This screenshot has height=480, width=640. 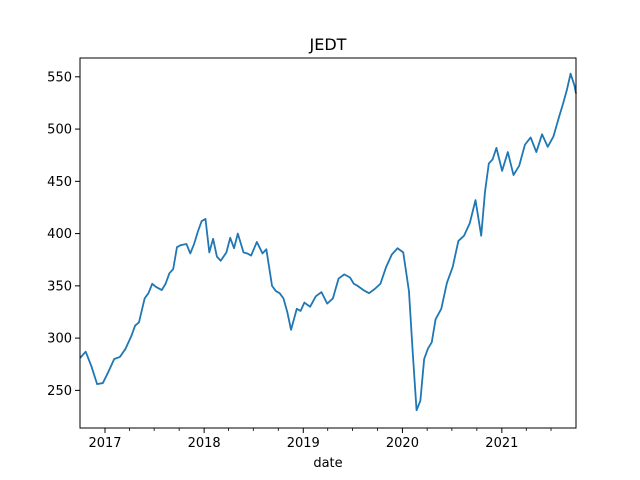 I want to click on y-tick-label: 550, so click(x=59, y=77).